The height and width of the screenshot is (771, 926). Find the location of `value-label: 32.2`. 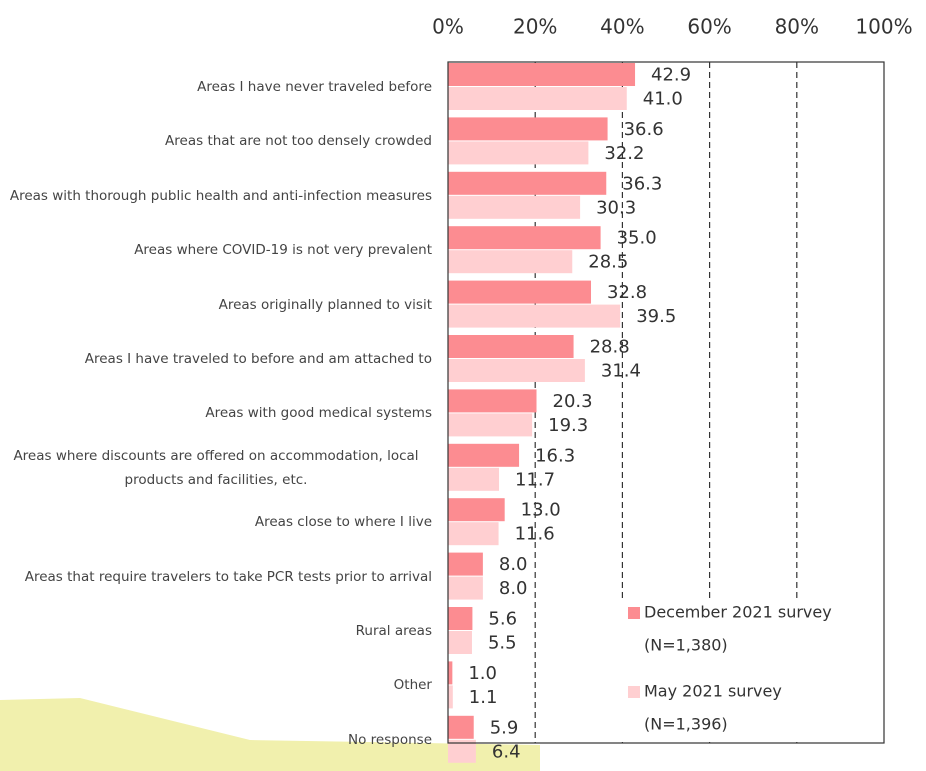

value-label: 32.2 is located at coordinates (624, 153).